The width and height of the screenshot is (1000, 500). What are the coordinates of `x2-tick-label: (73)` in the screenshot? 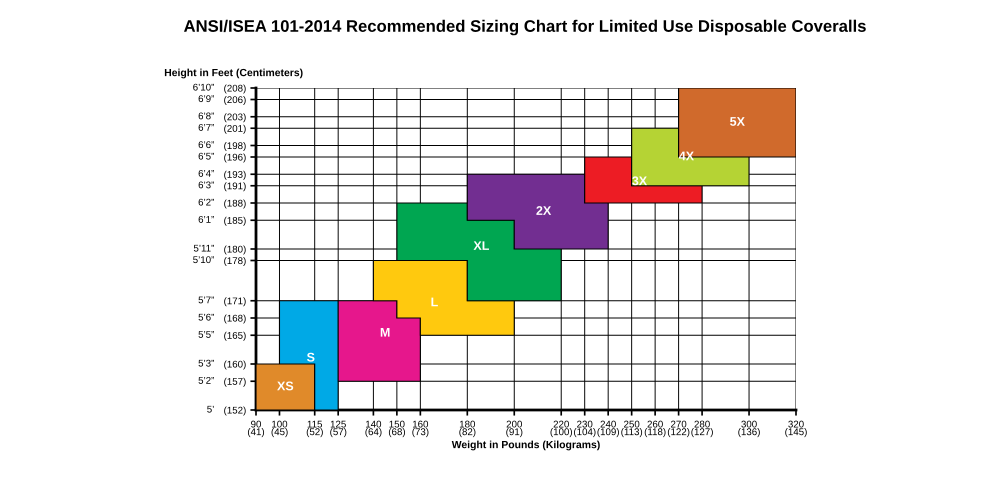 It's located at (420, 433).